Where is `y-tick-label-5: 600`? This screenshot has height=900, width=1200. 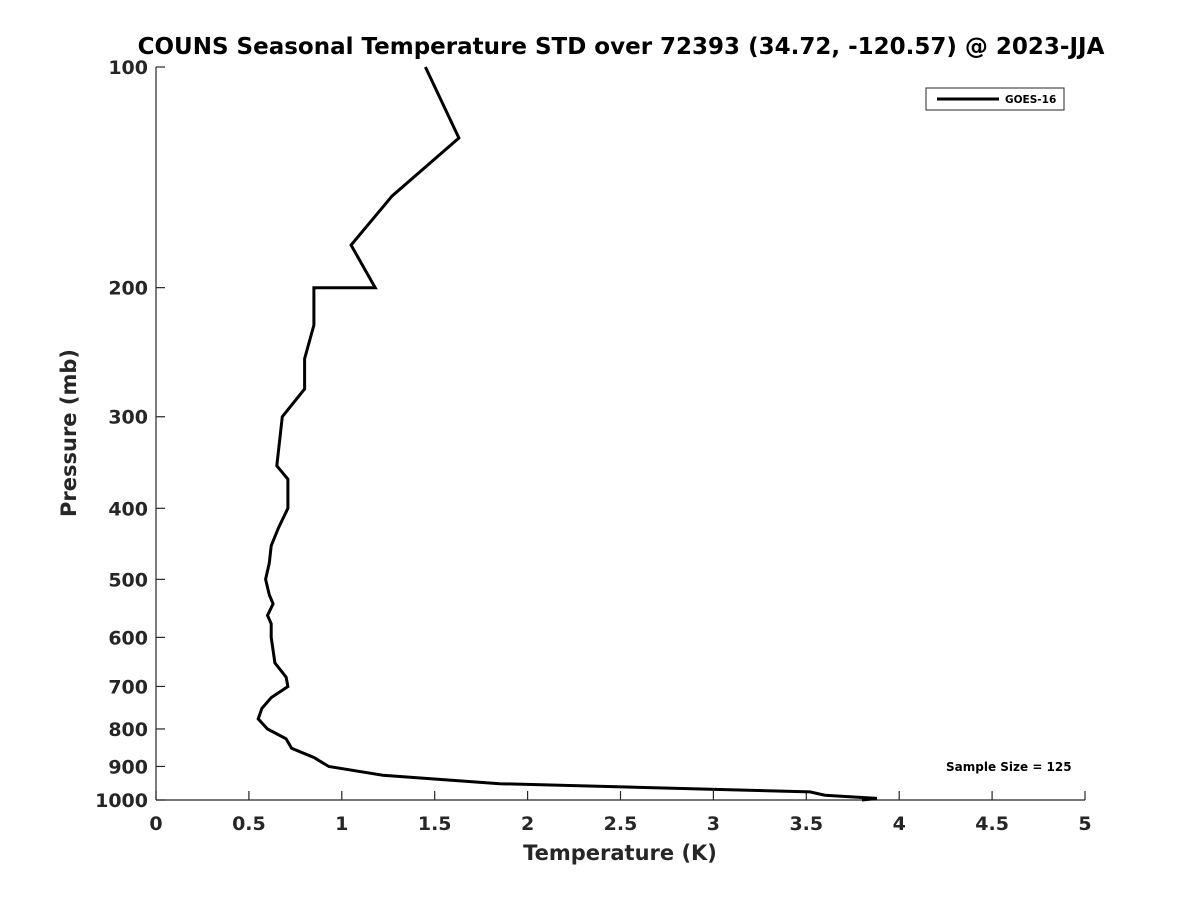 y-tick-label-5: 600 is located at coordinates (128, 638).